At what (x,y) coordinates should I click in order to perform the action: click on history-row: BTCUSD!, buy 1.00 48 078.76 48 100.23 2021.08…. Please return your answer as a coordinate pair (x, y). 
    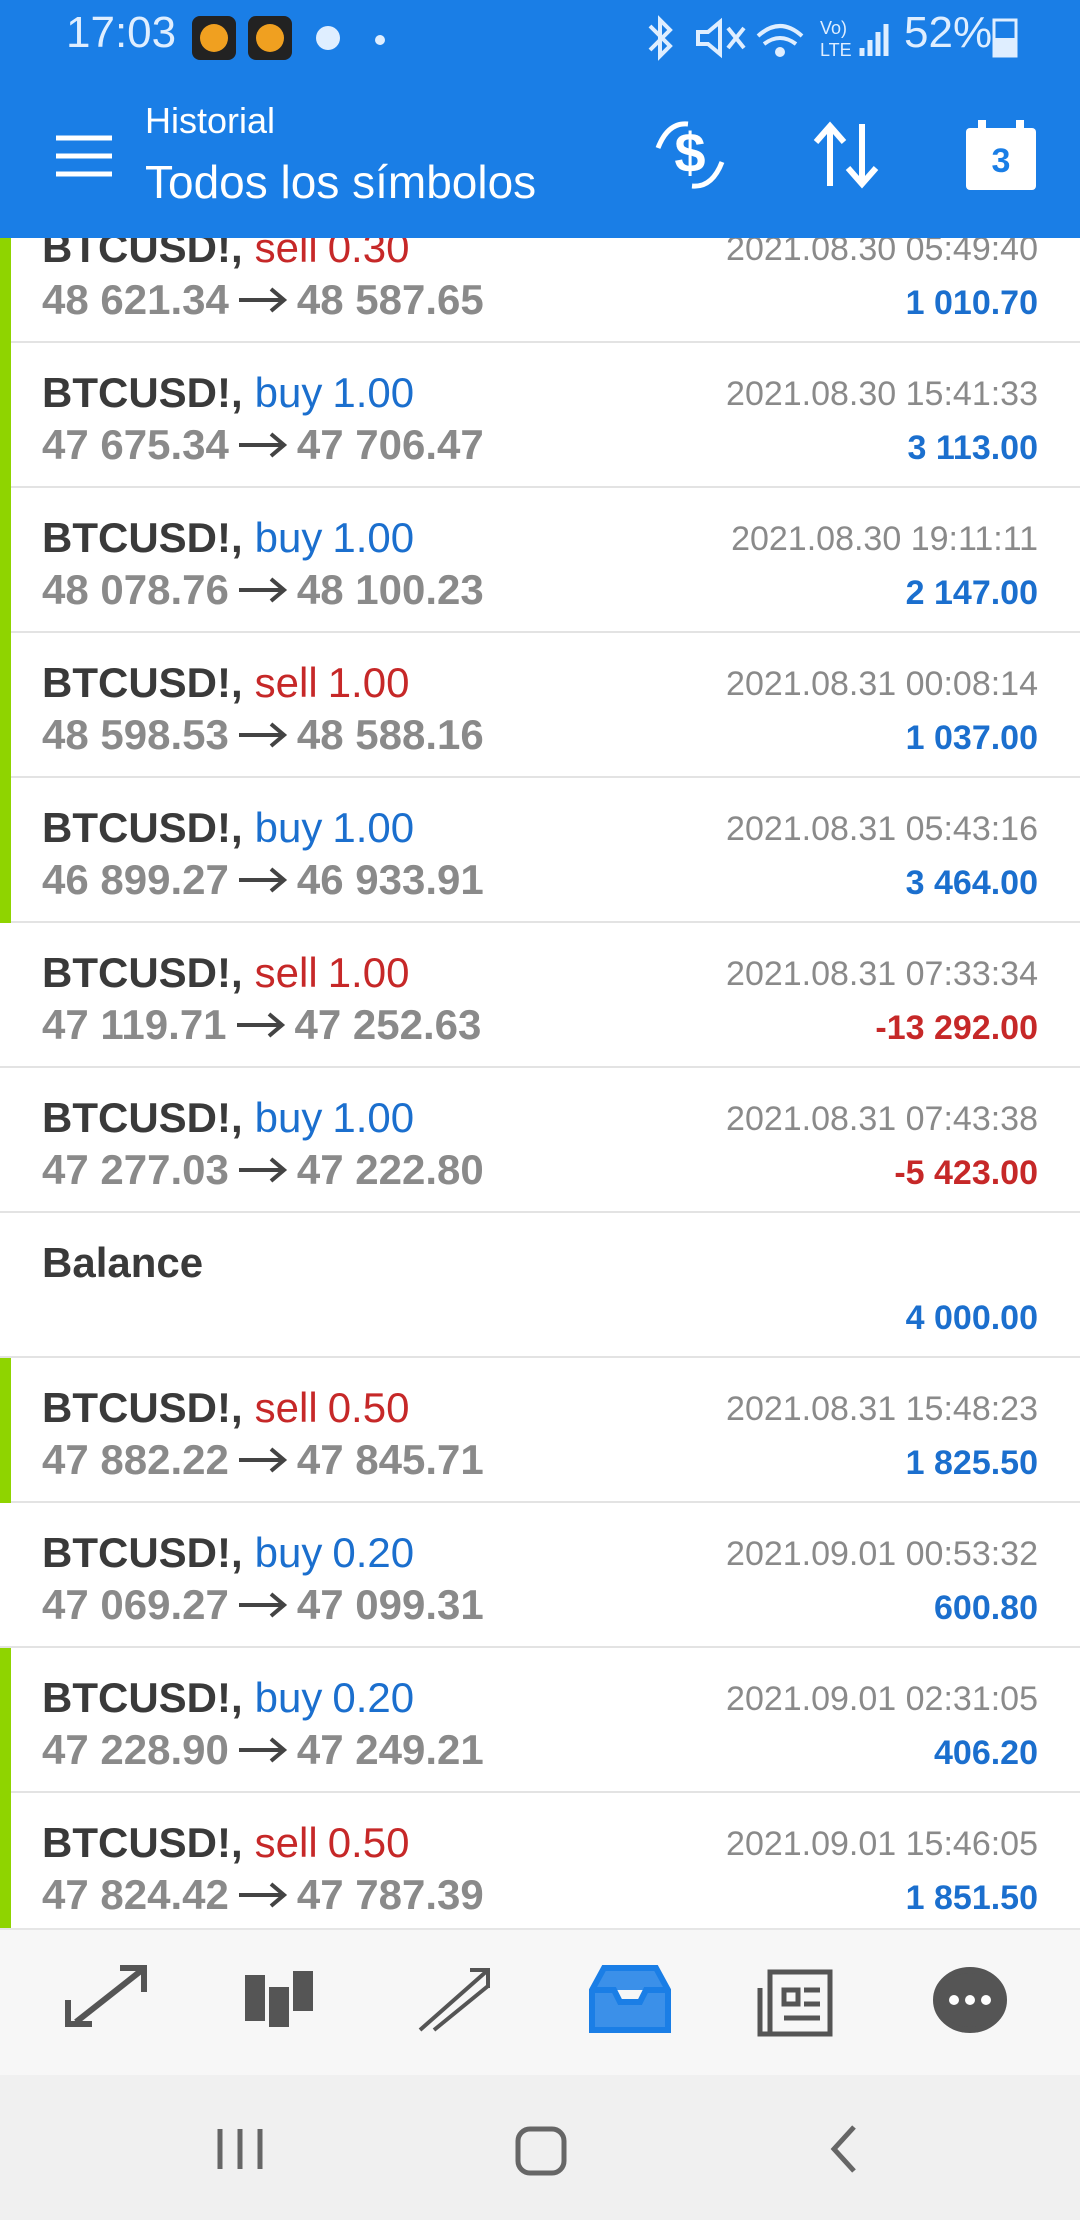
    Looking at the image, I should click on (540, 560).